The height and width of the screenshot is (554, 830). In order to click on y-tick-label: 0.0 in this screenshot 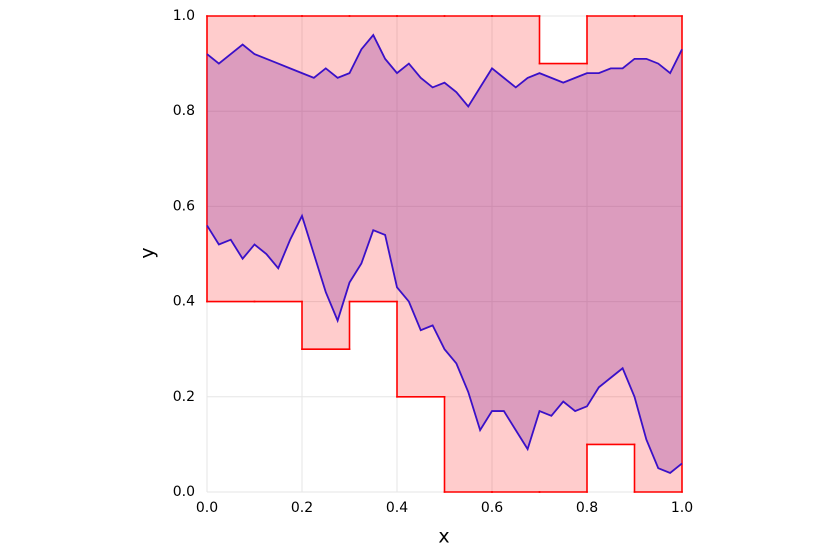, I will do `click(184, 492)`.